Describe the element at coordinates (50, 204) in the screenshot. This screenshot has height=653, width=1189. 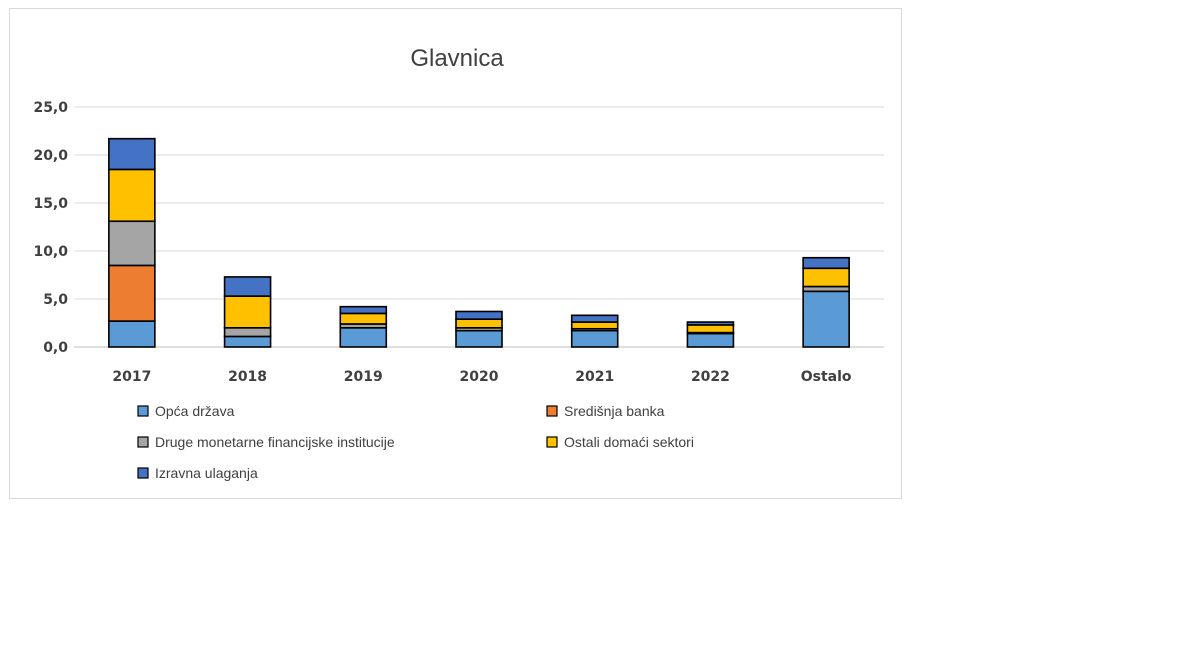
I see `y-tick-label: 15,0` at that location.